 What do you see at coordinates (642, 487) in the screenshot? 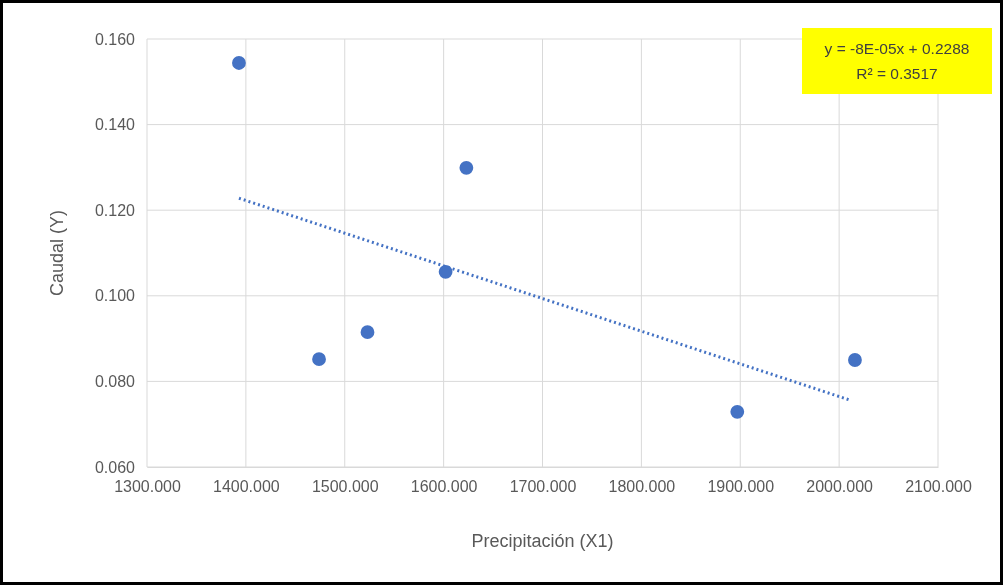
I see `x-tick-label: 1800.000` at bounding box center [642, 487].